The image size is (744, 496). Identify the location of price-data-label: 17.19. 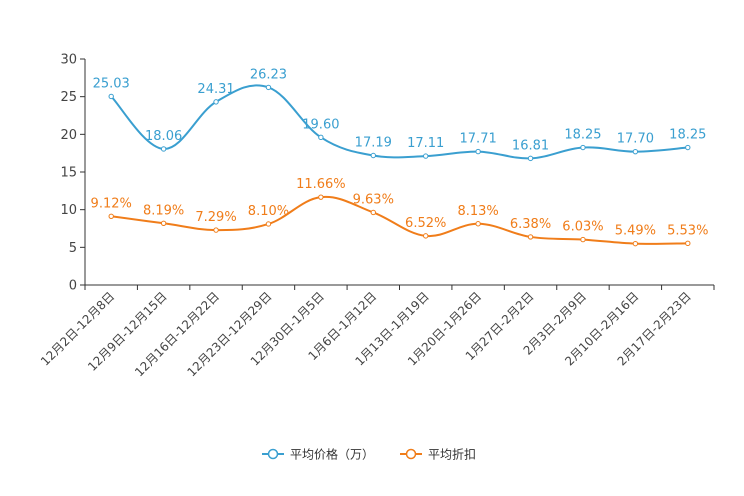
(373, 143).